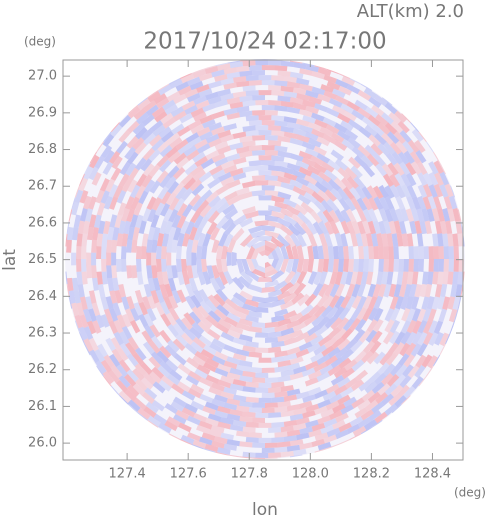 The width and height of the screenshot is (491, 521). What do you see at coordinates (42, 149) in the screenshot?
I see `y-tick-label: 26.8` at bounding box center [42, 149].